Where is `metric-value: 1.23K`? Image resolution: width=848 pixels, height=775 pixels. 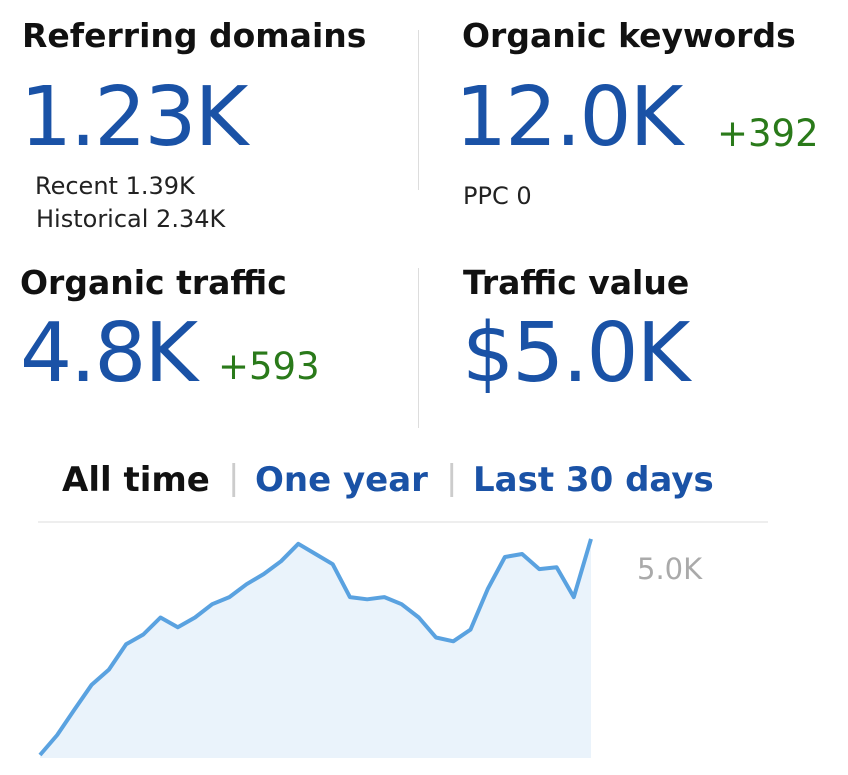 metric-value: 1.23K is located at coordinates (134, 117).